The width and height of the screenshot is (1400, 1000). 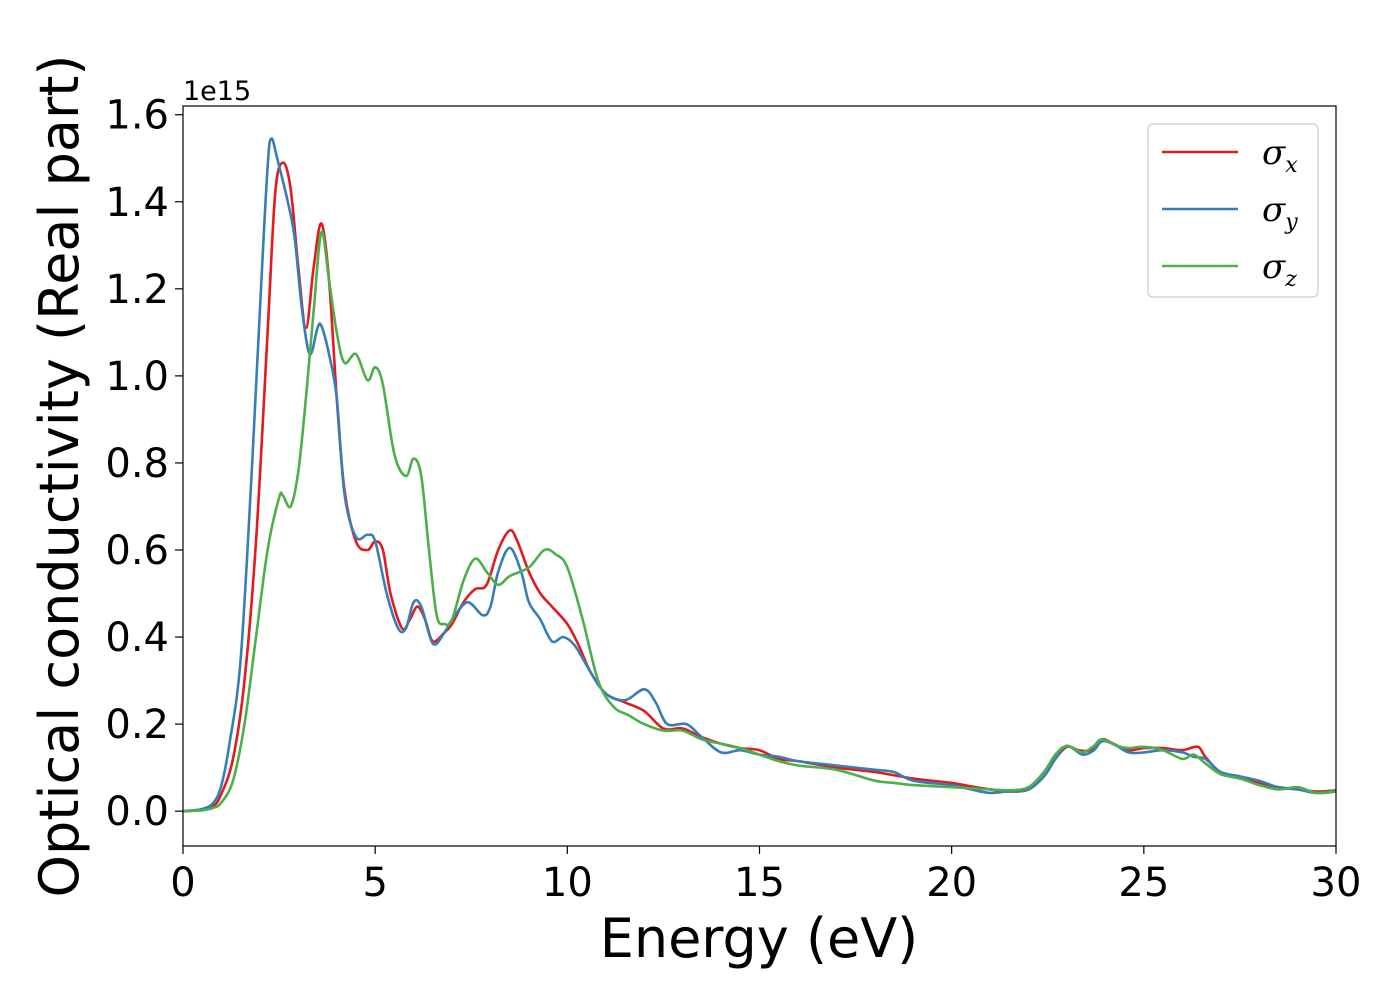 I want to click on x-tick-label: 30, so click(x=1336, y=883).